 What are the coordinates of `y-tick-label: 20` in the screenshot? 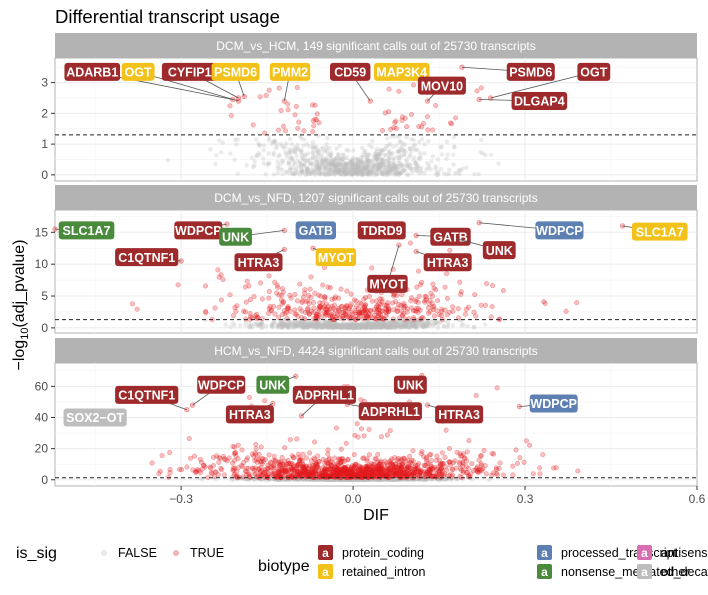 It's located at (42, 449).